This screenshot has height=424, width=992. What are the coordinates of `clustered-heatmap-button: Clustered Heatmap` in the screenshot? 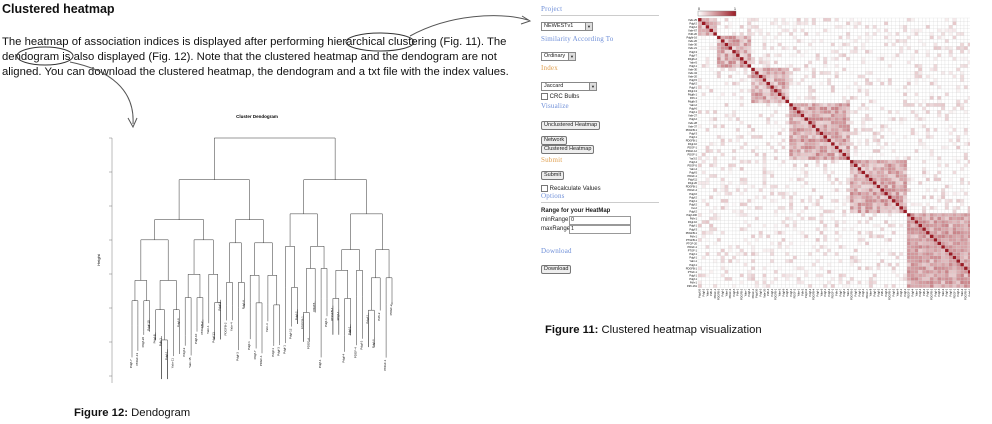 It's located at (568, 149).